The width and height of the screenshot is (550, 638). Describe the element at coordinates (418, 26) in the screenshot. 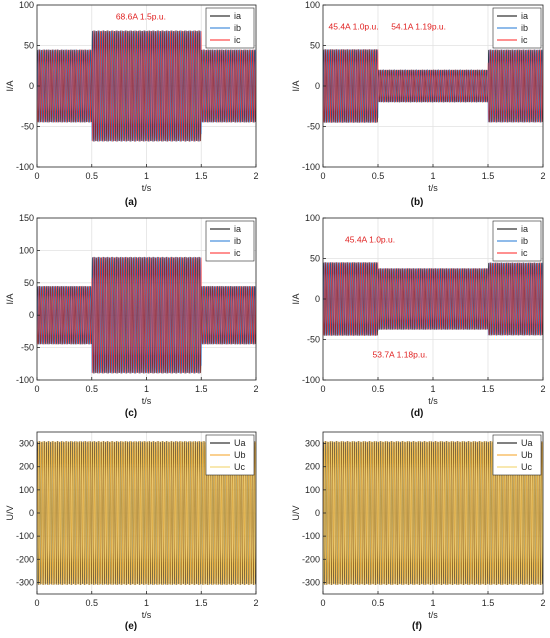

I see `annotation-label: 54.1A 1.19p.u.` at that location.